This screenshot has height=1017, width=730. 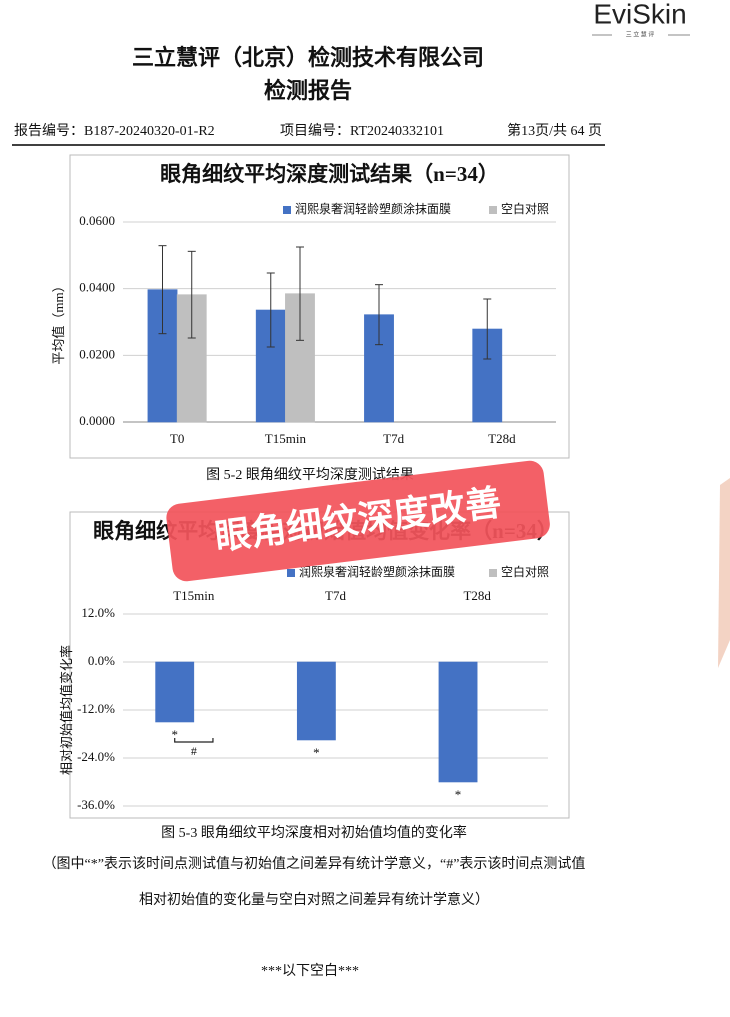 What do you see at coordinates (308, 90) in the screenshot?
I see `report-title: 检测报告` at bounding box center [308, 90].